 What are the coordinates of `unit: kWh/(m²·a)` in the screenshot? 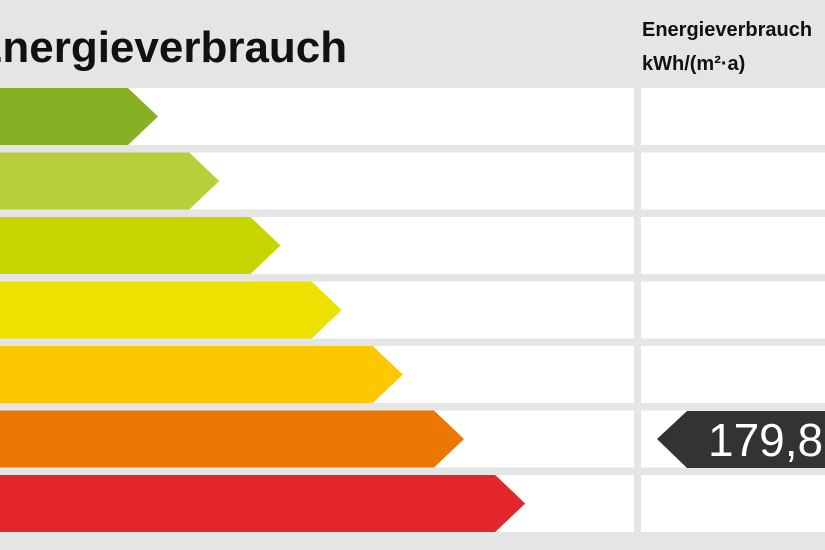 It's located at (693, 64).